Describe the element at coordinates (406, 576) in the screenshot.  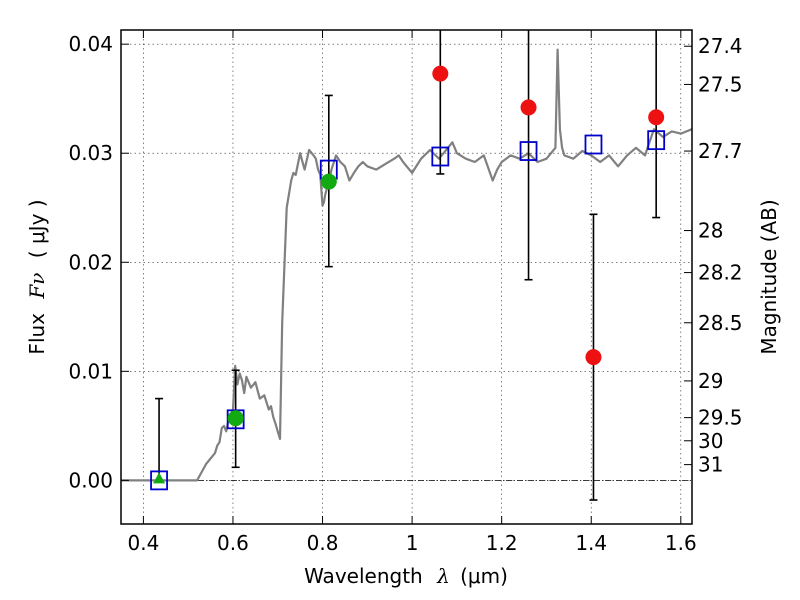
I see `x-axis-label: Wavelength λ (μm)` at that location.